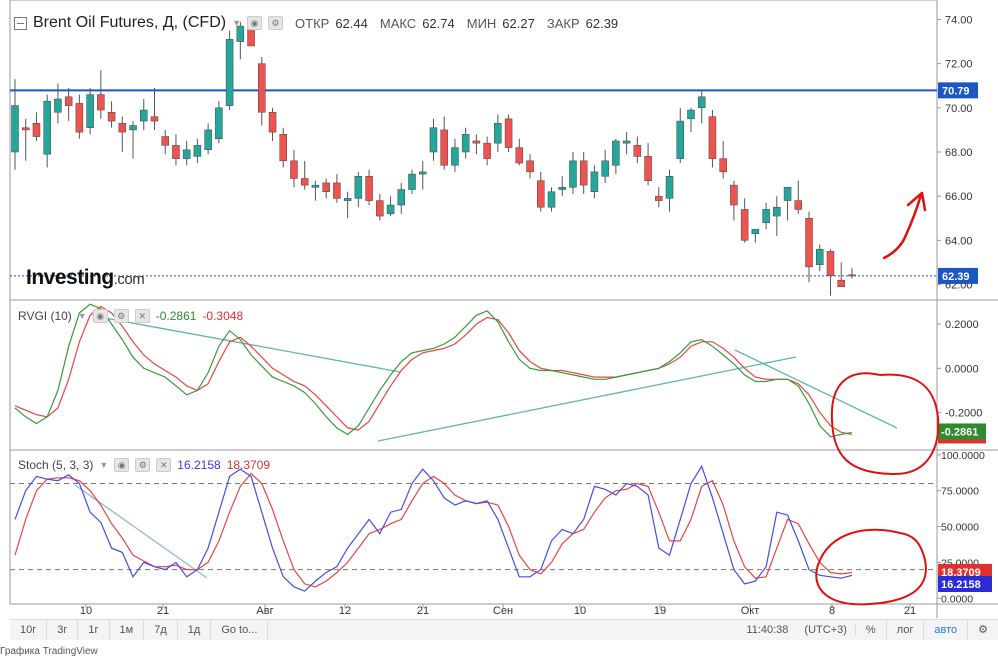 This screenshot has height=660, width=998. I want to click on annotation-arrow, so click(902, 226).